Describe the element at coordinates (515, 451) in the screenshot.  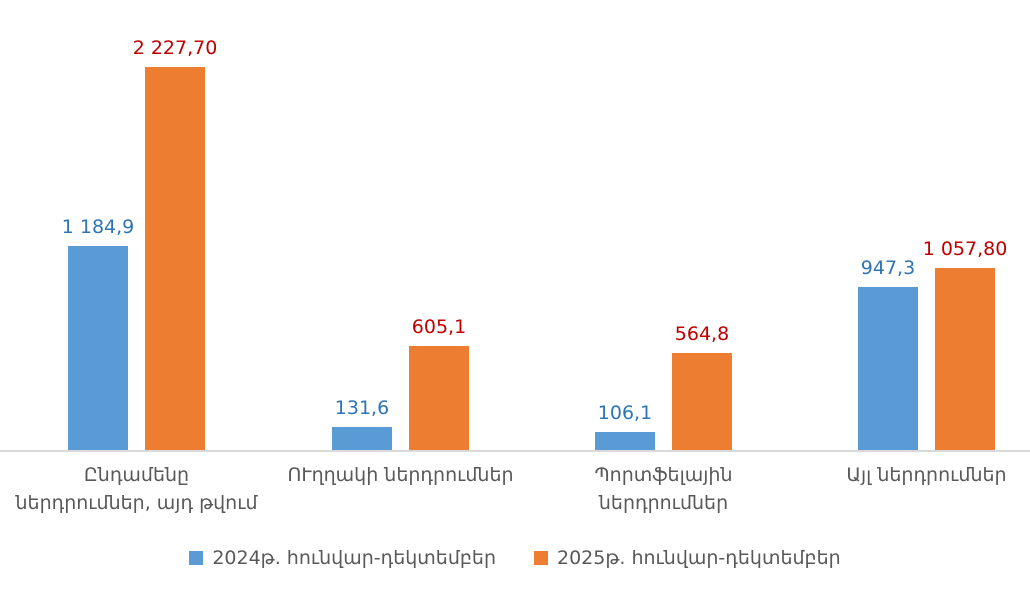
I see `x-axis-line` at that location.